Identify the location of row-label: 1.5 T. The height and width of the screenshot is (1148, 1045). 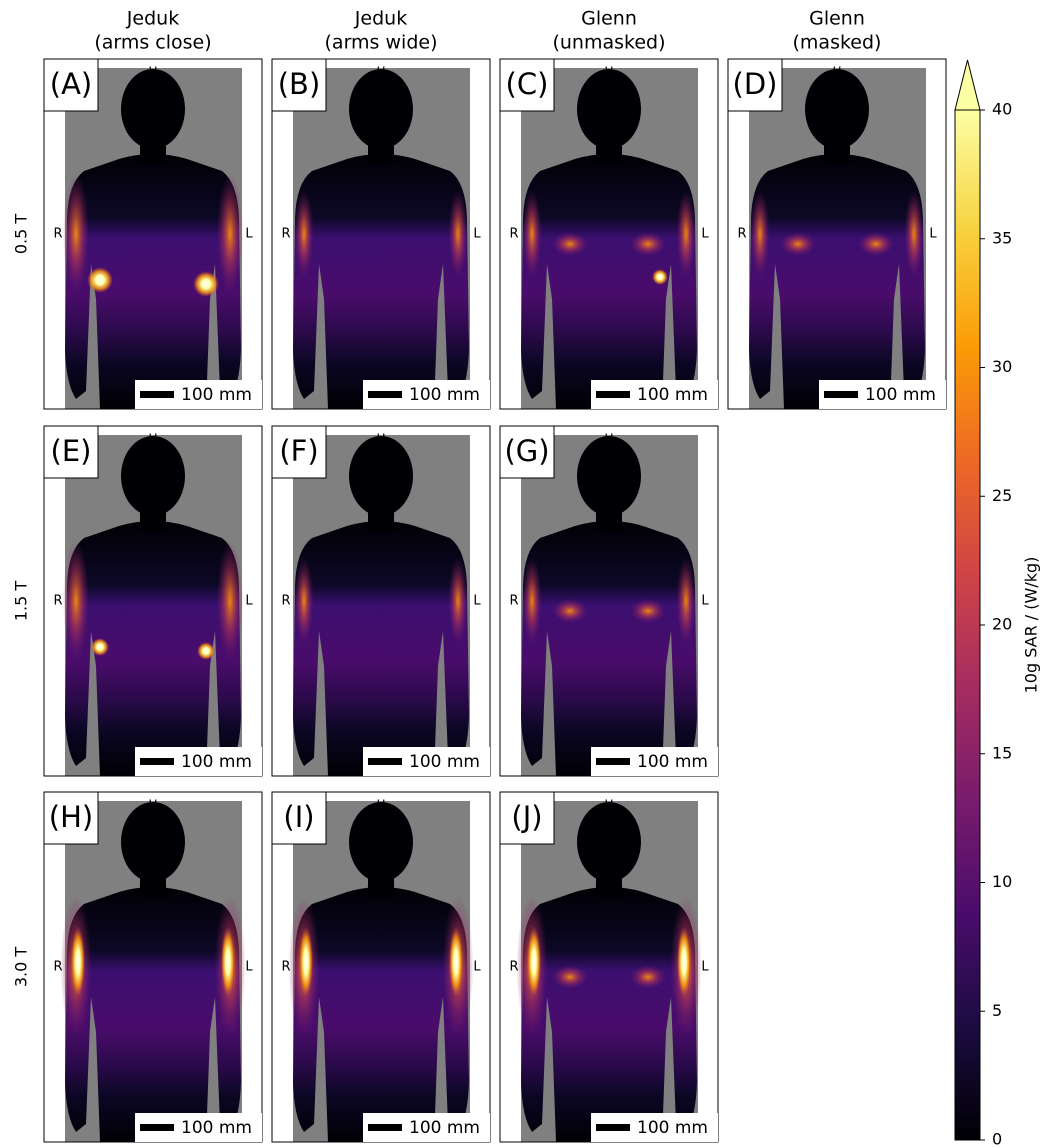
(21, 601).